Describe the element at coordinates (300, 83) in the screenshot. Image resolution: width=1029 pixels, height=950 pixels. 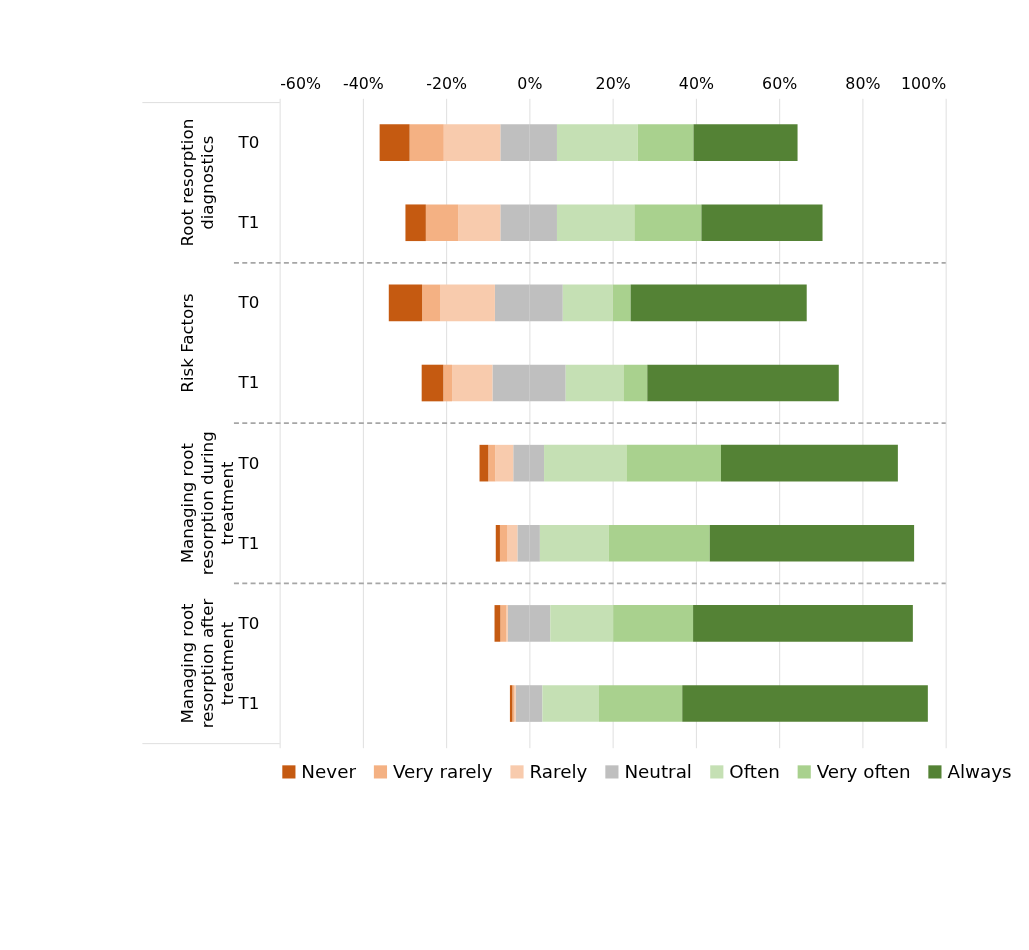
I see `x-tick-label: -60%` at that location.